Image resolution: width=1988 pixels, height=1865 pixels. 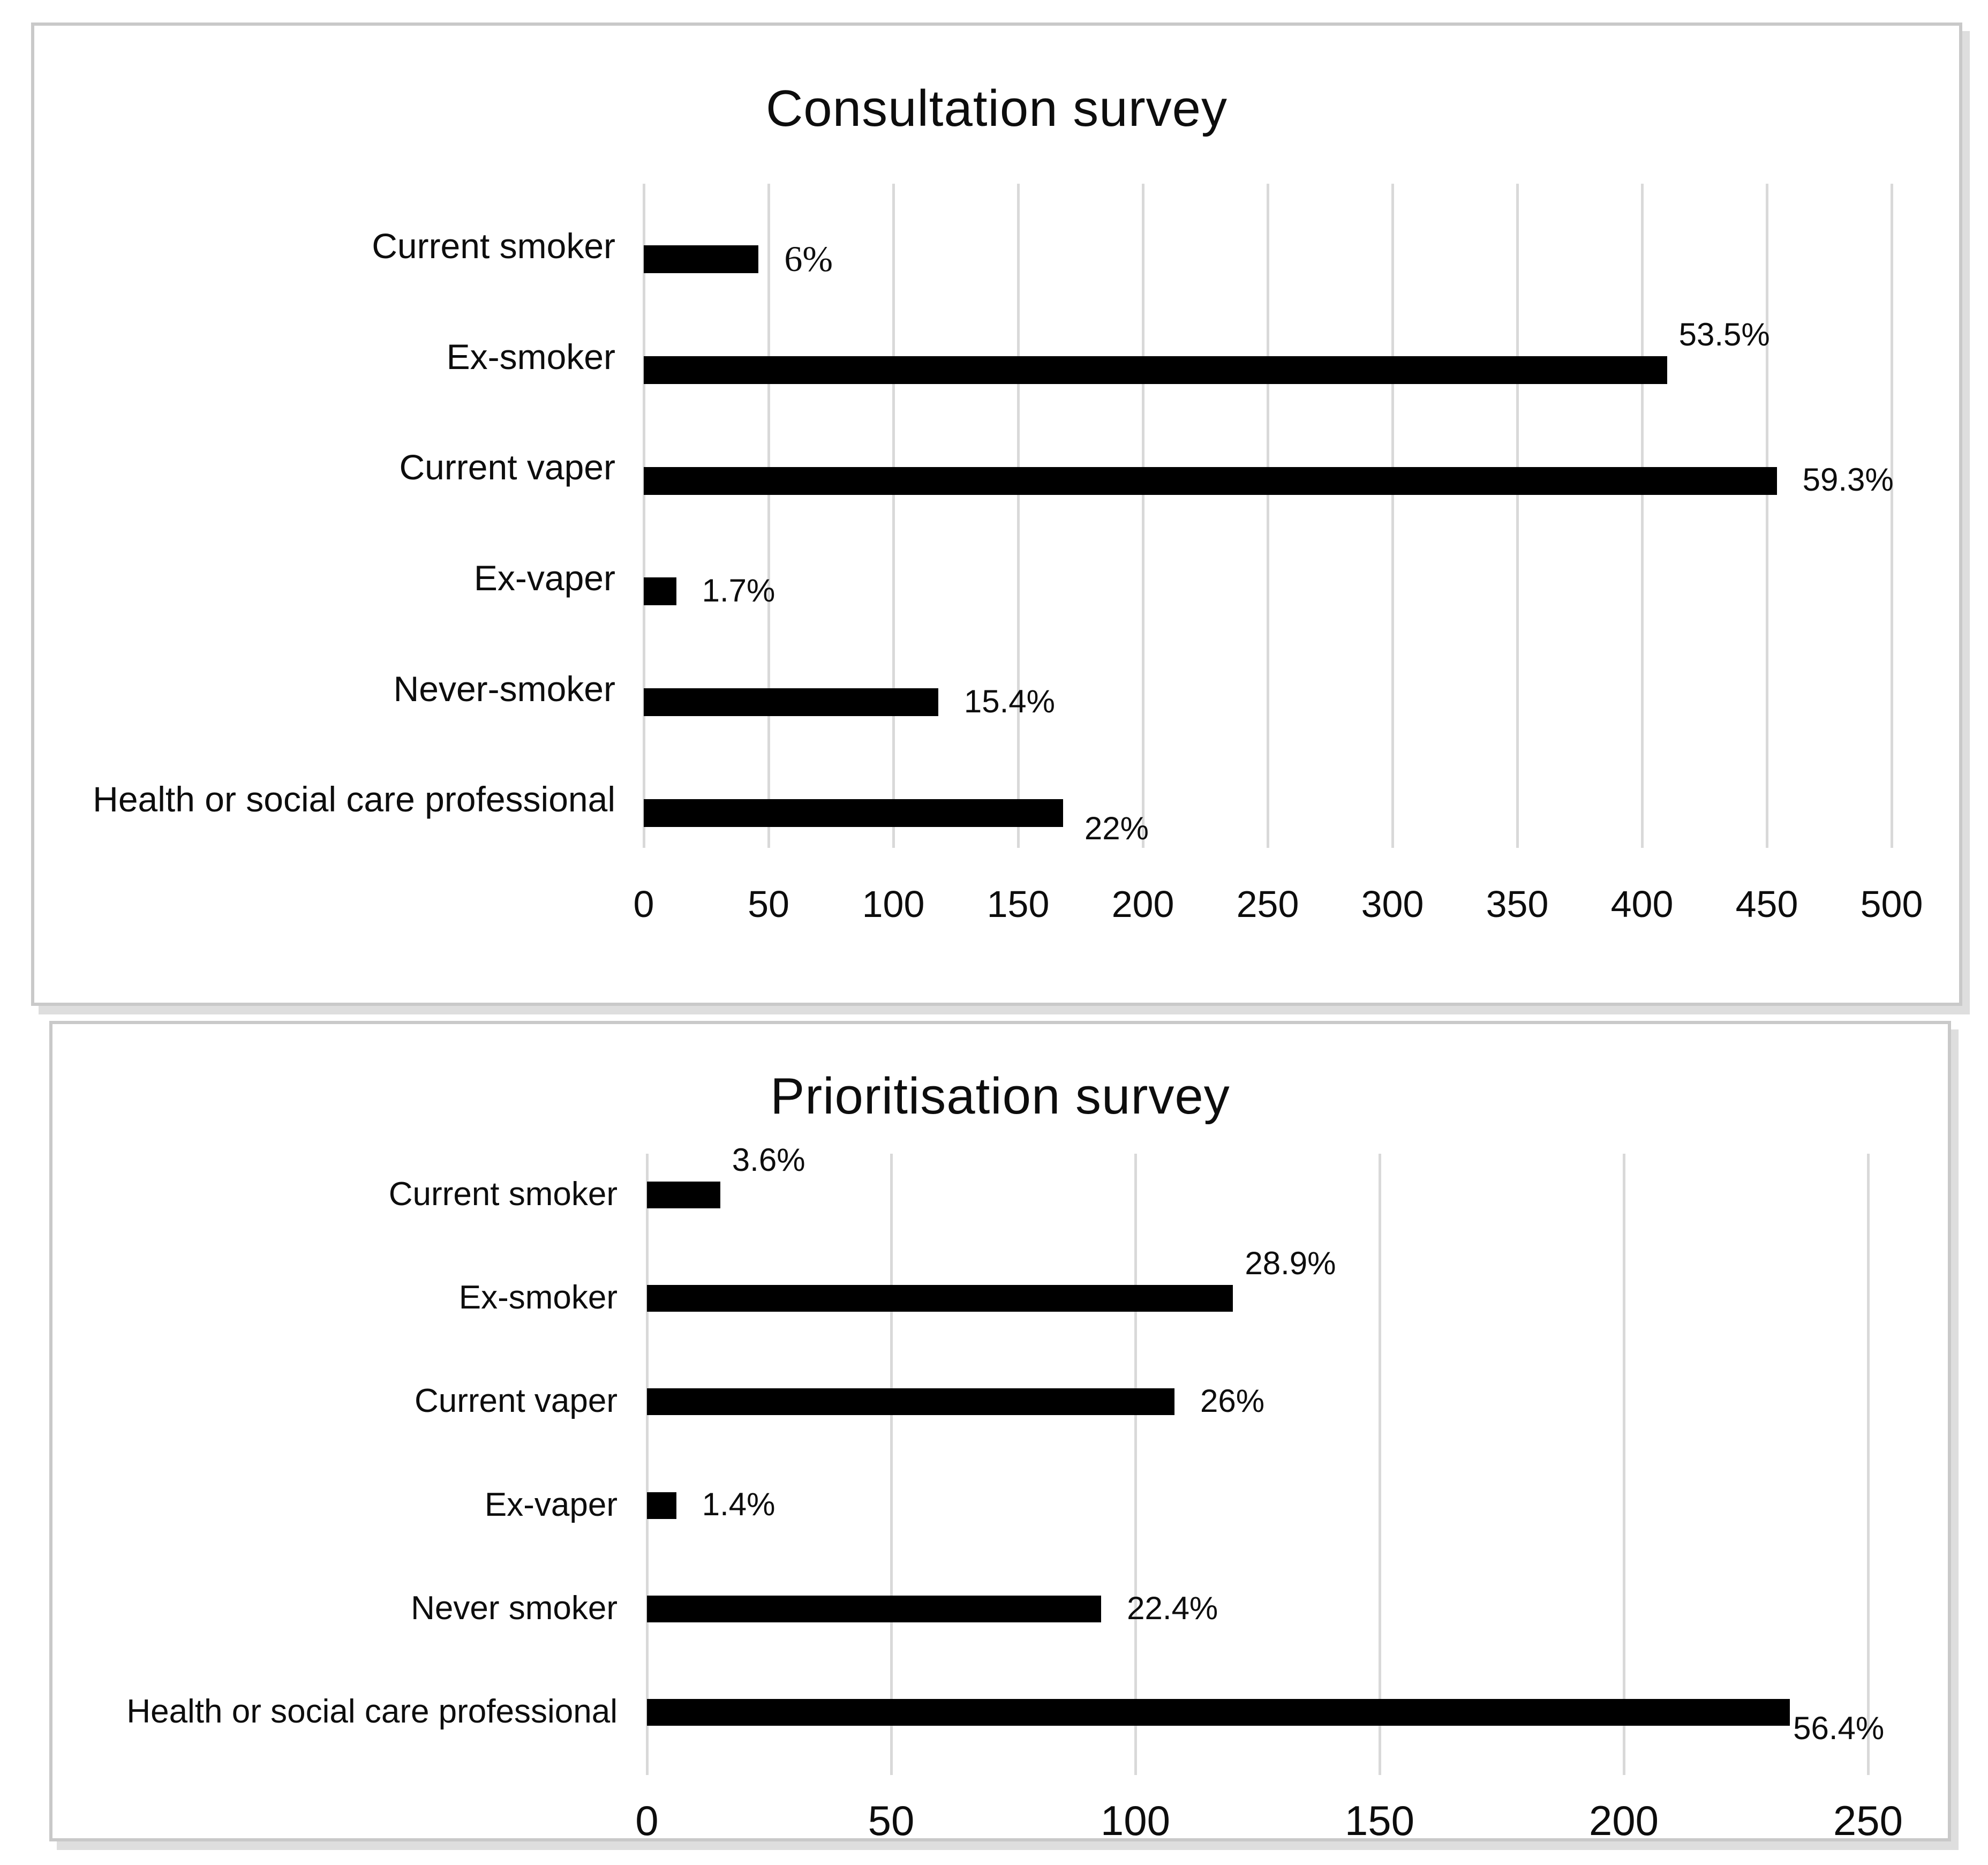 I want to click on x-axis-tick-label: 300, so click(x=1392, y=904).